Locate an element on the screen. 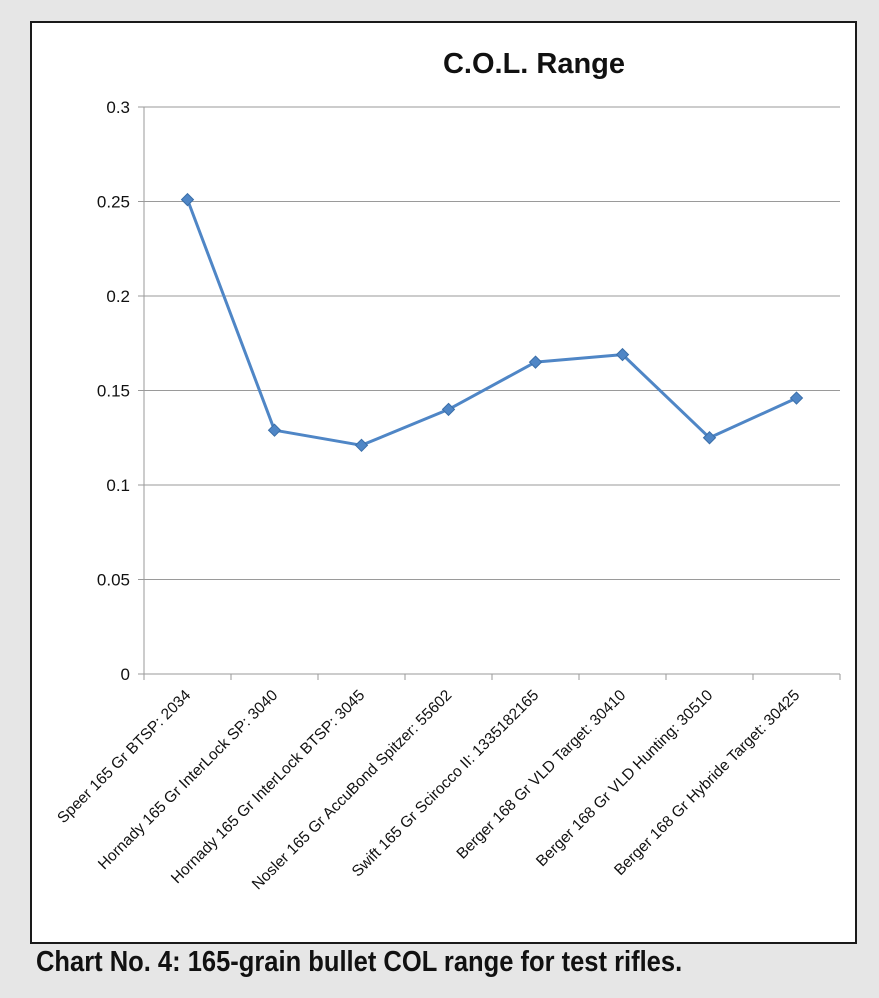 The height and width of the screenshot is (998, 879). y-tick-label: 0.15 is located at coordinates (113, 391).